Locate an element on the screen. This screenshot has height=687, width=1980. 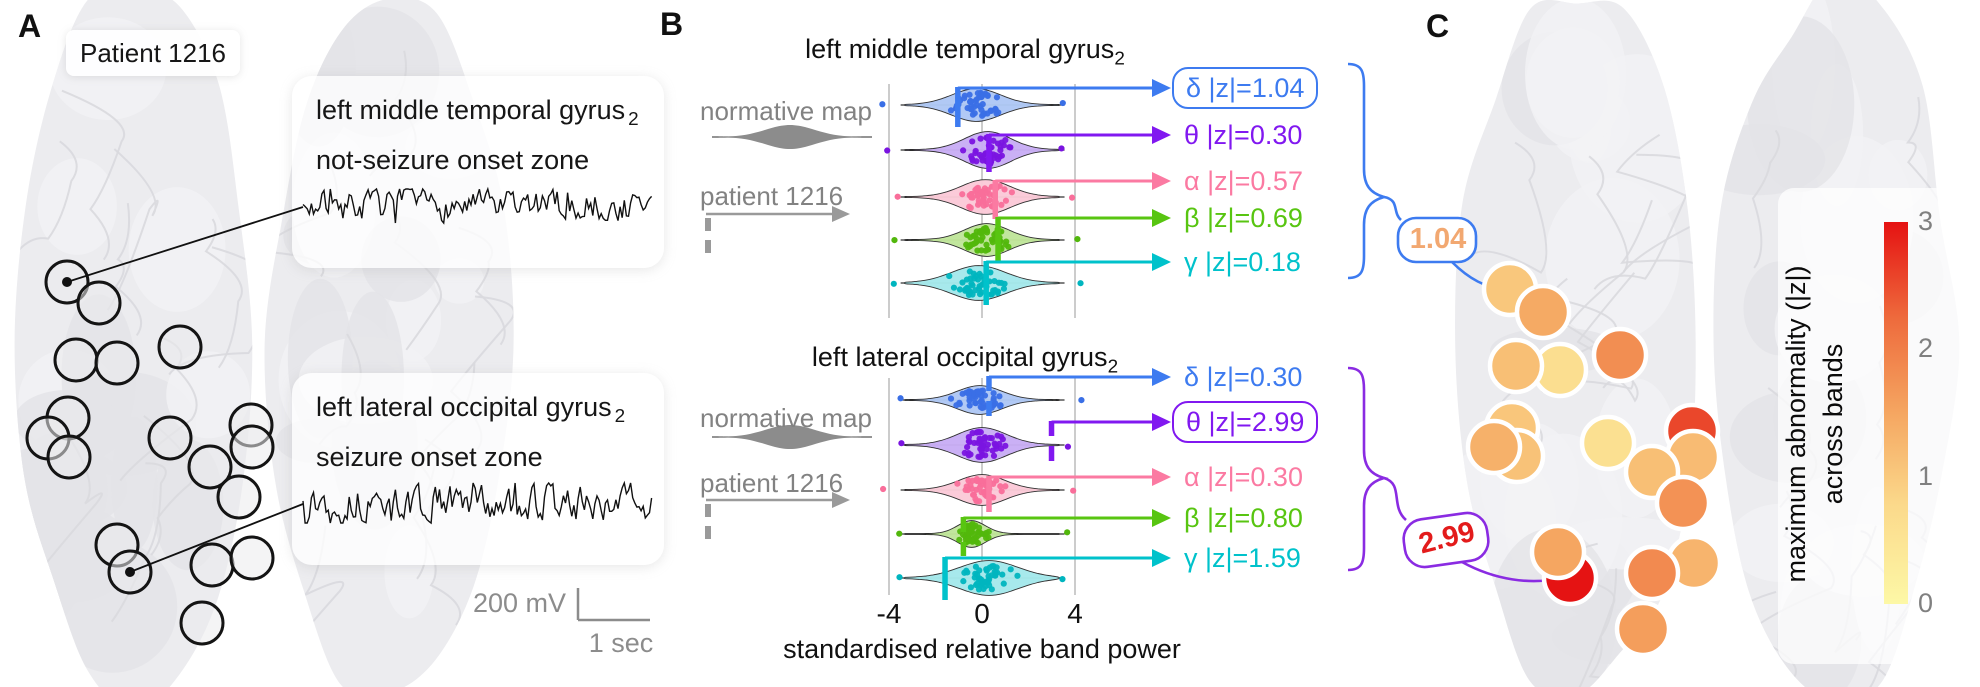
scalebar is located at coordinates (613, 605).